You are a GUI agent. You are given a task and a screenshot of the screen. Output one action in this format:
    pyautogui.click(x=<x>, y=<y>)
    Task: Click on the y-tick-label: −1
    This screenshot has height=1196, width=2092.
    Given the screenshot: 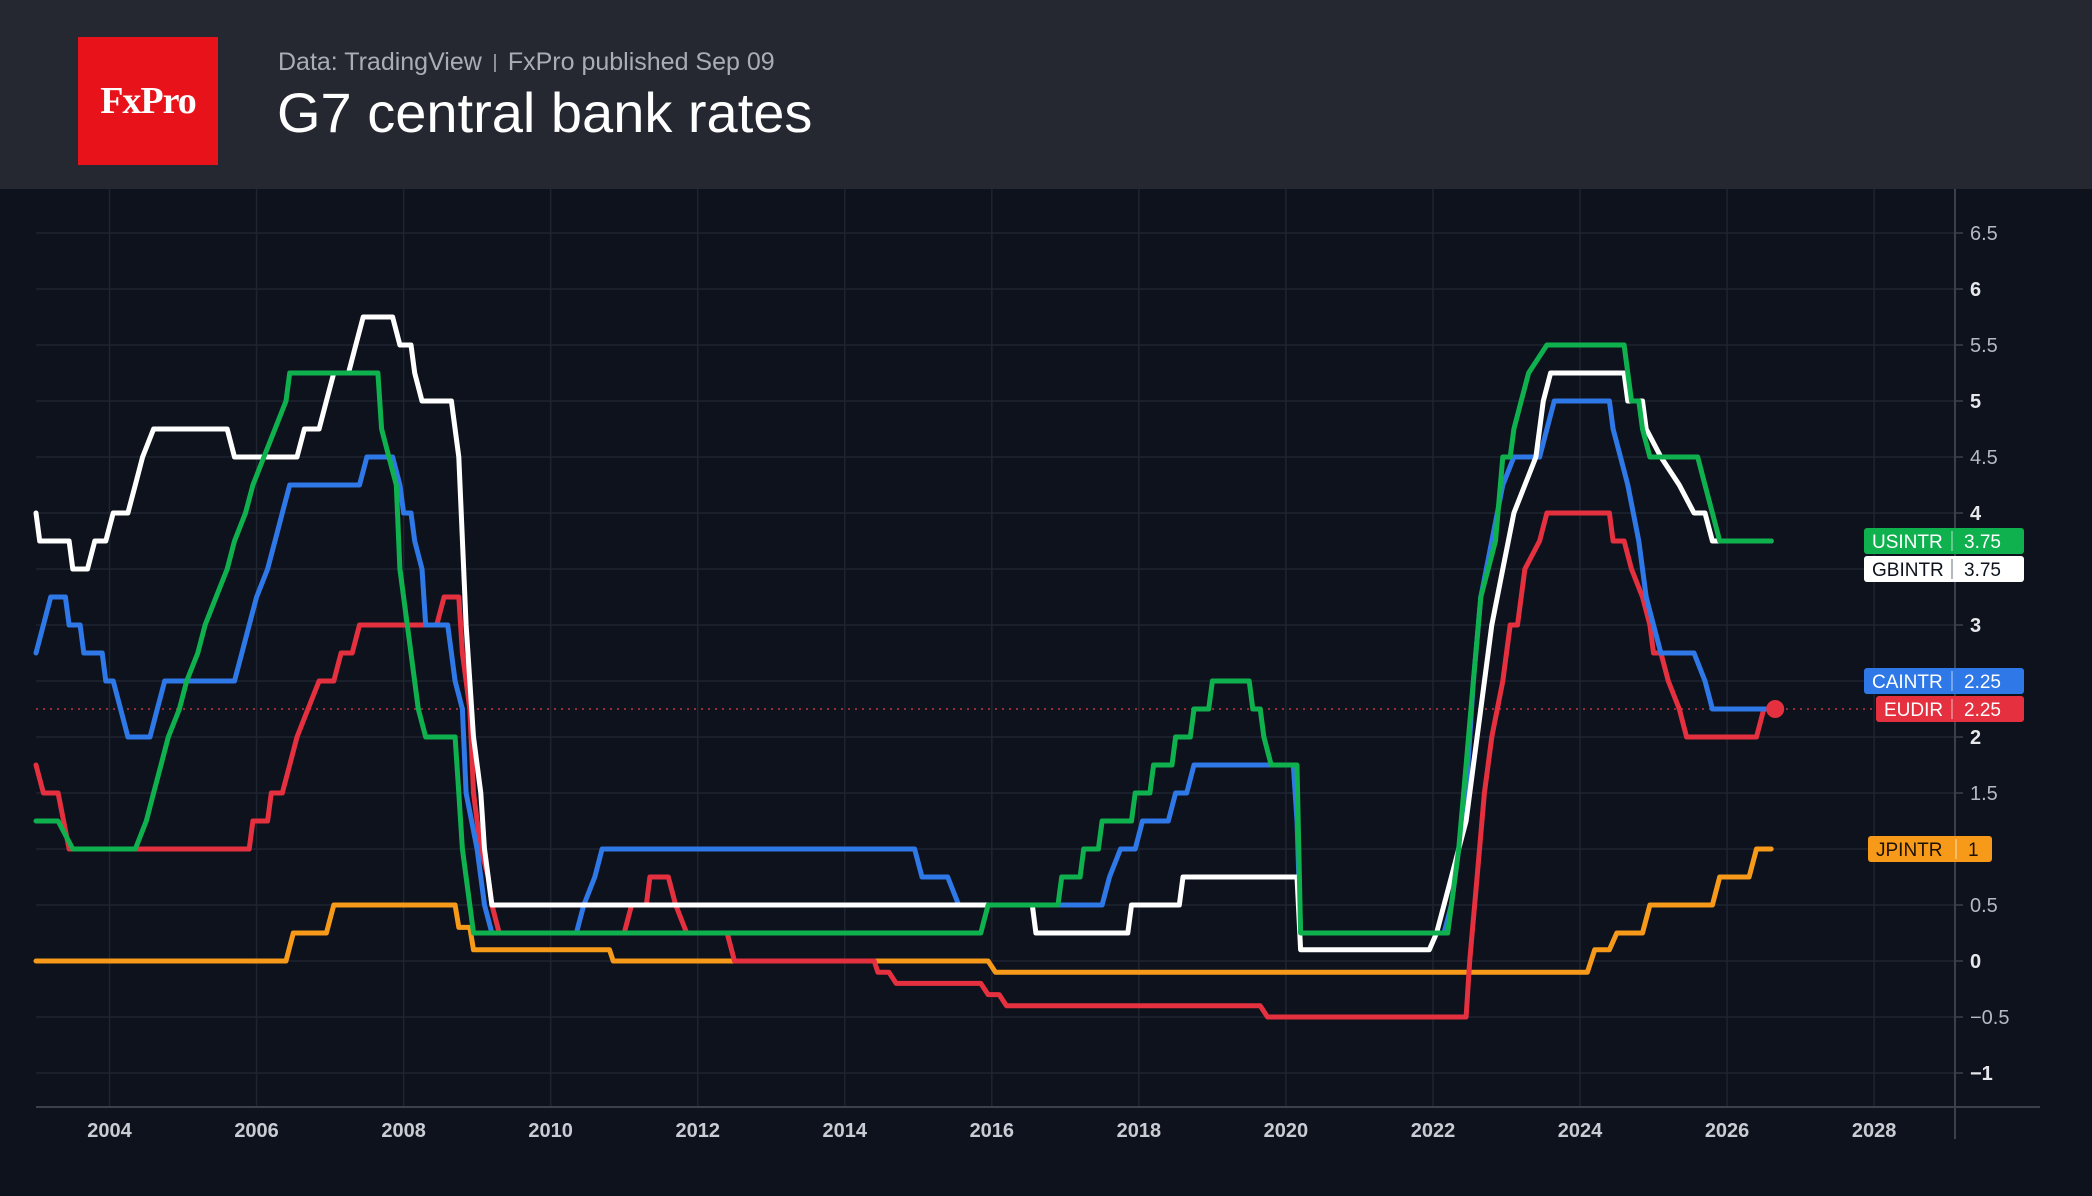 What is the action you would take?
    pyautogui.click(x=1981, y=1074)
    